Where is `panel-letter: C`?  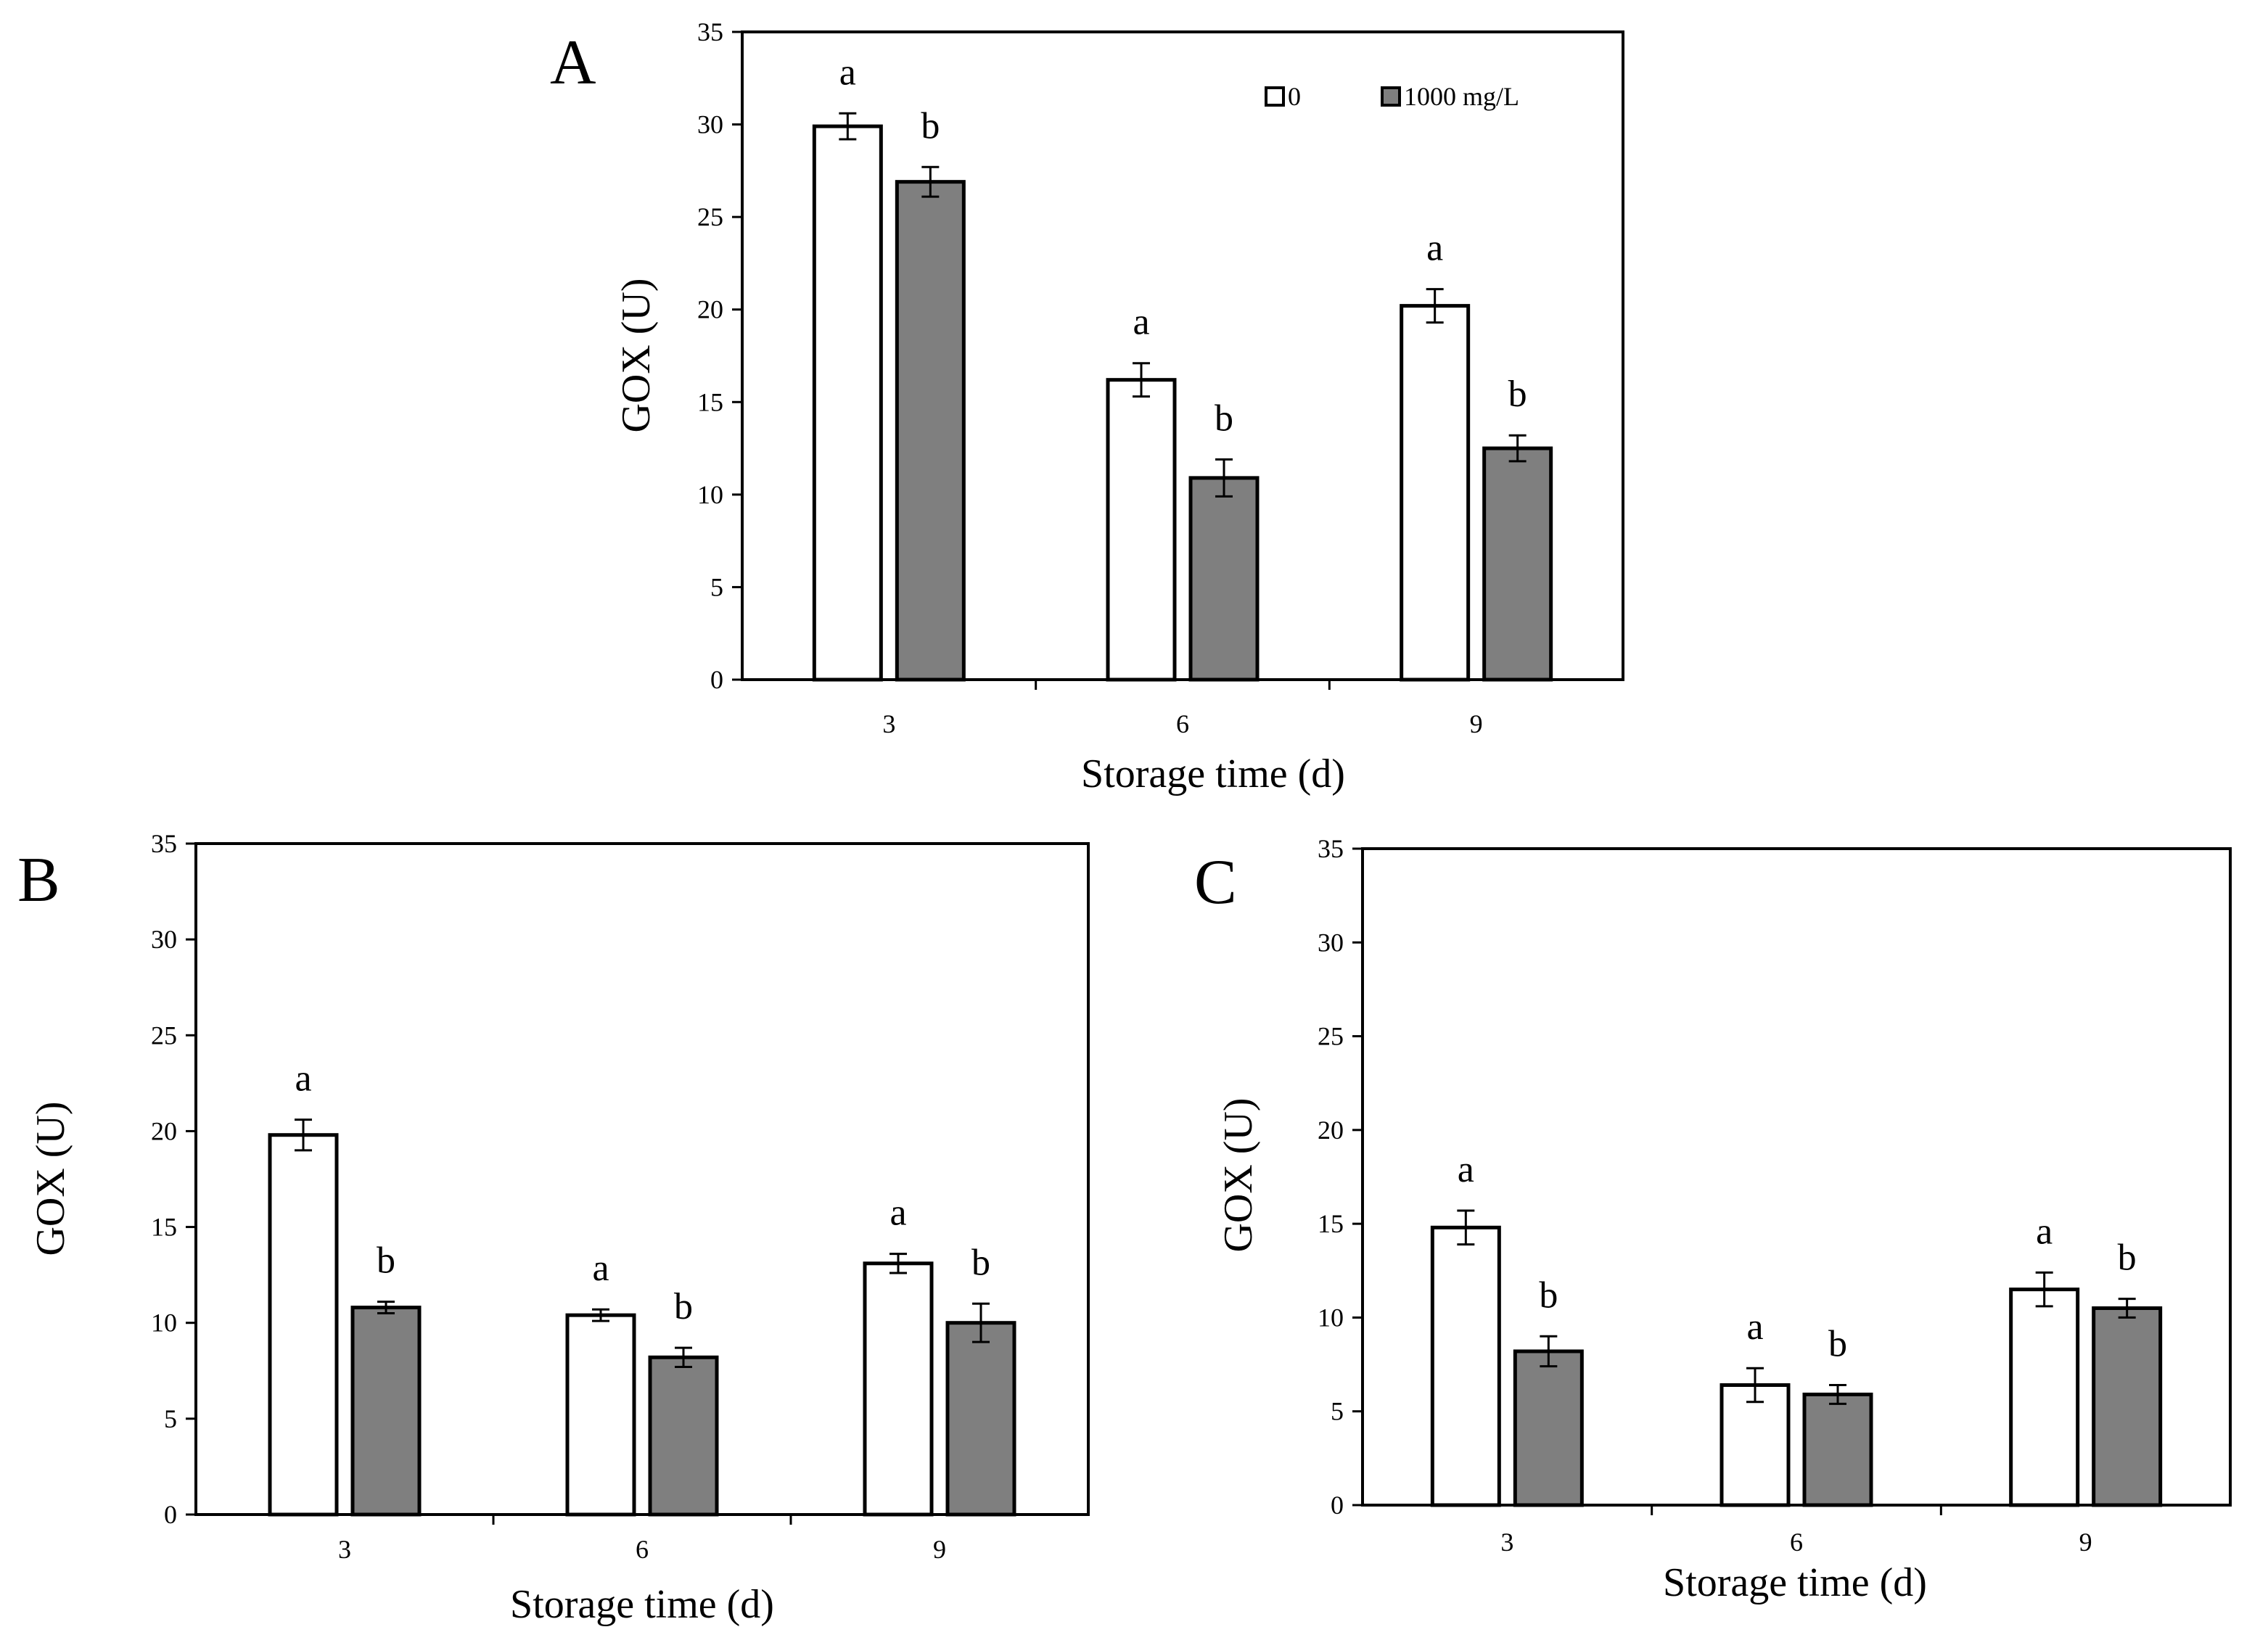 panel-letter: C is located at coordinates (1216, 882).